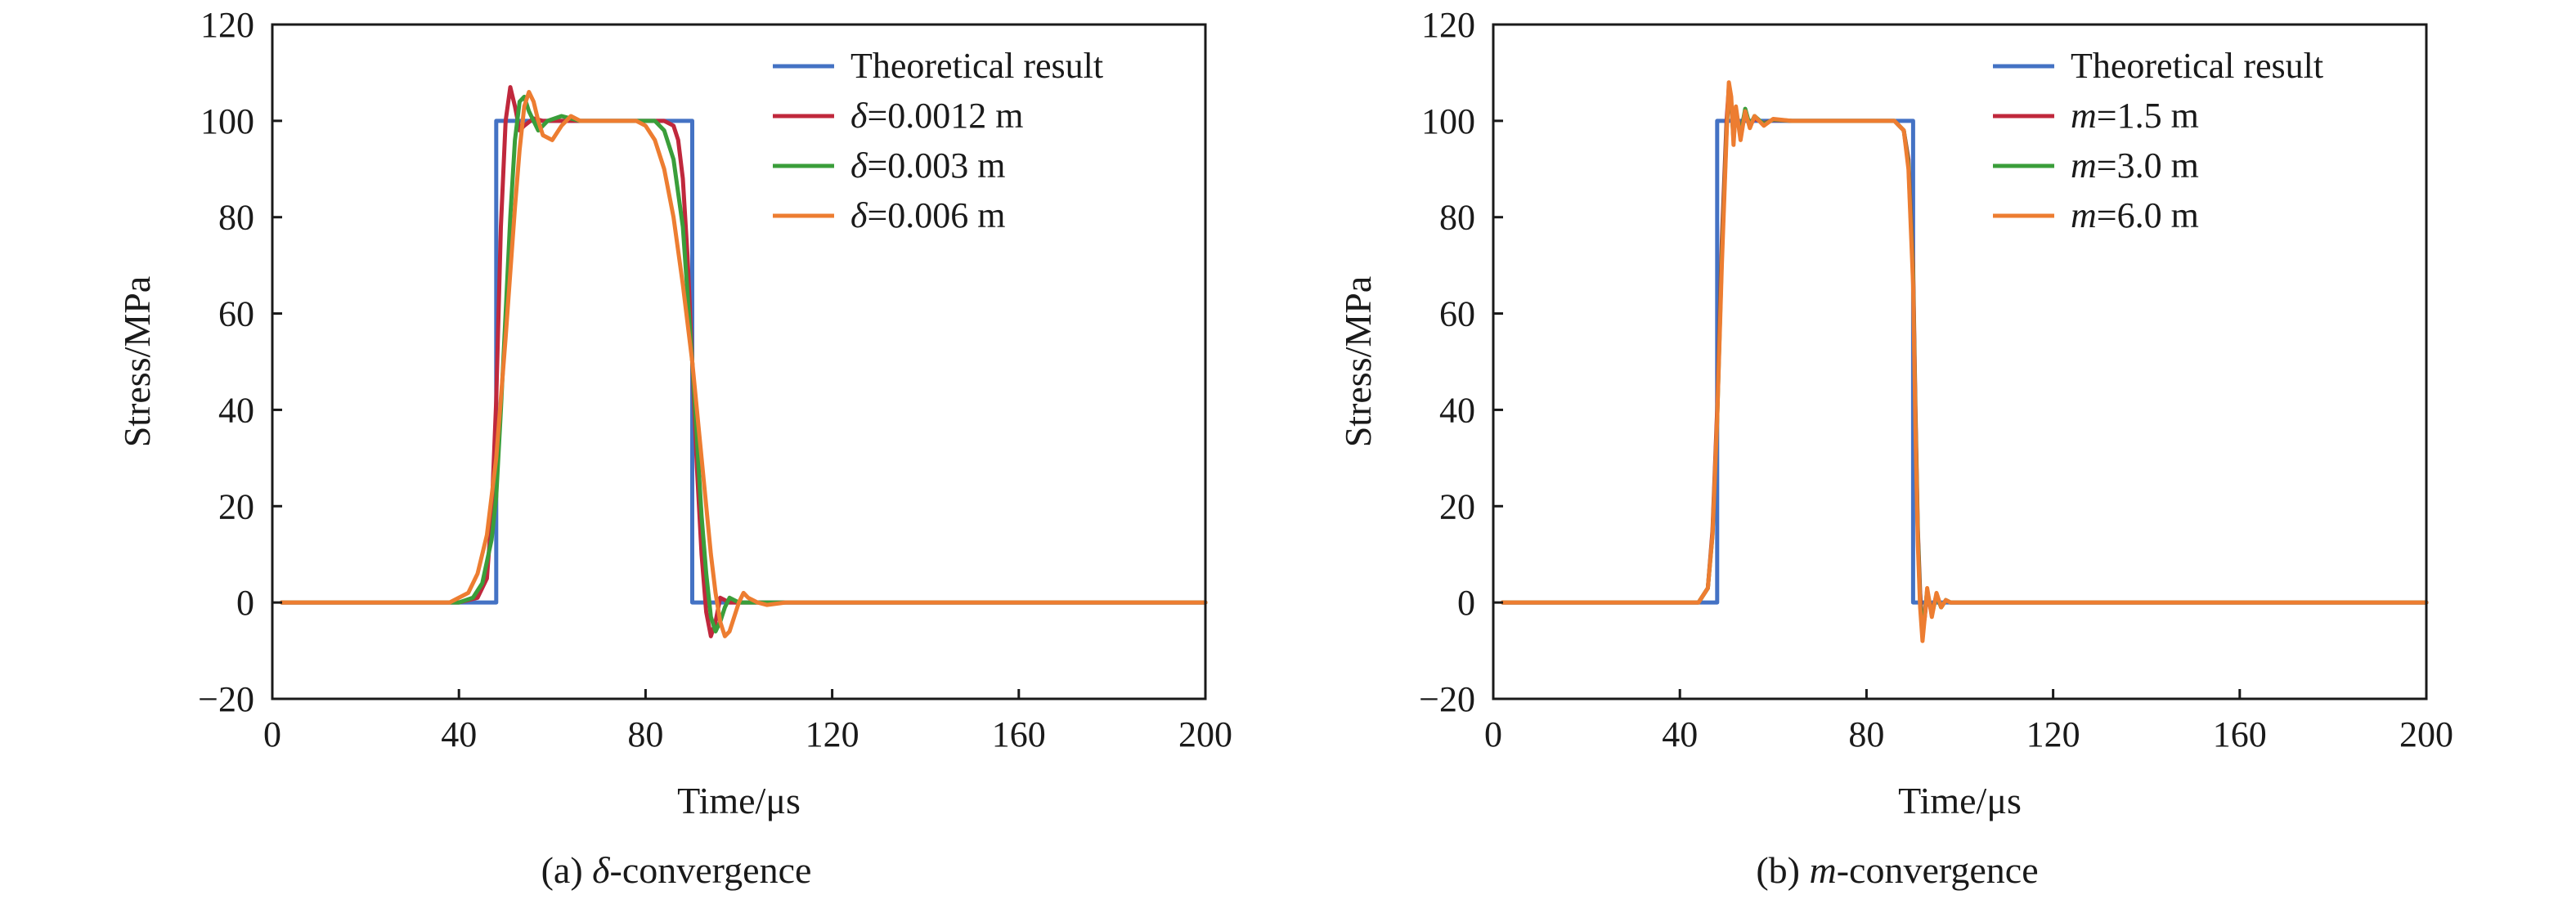  What do you see at coordinates (677, 870) in the screenshot?
I see `panel-caption: (a) δ-convergence` at bounding box center [677, 870].